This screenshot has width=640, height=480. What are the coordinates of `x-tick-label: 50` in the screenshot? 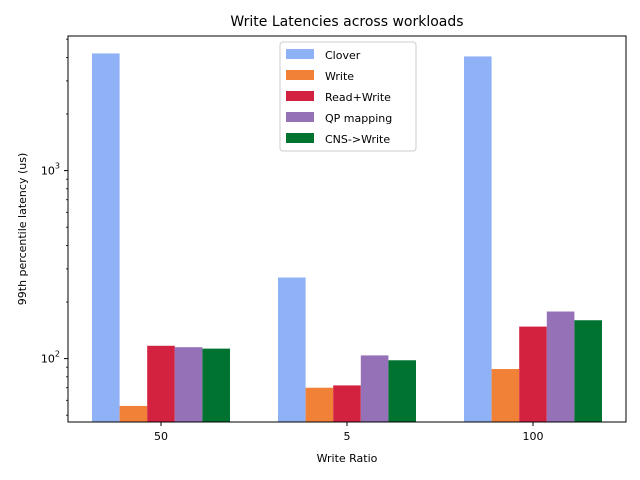 It's located at (161, 436).